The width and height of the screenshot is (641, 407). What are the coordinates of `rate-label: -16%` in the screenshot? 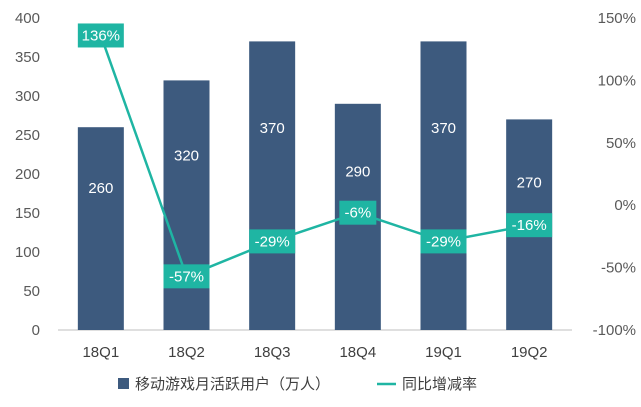 It's located at (529, 225).